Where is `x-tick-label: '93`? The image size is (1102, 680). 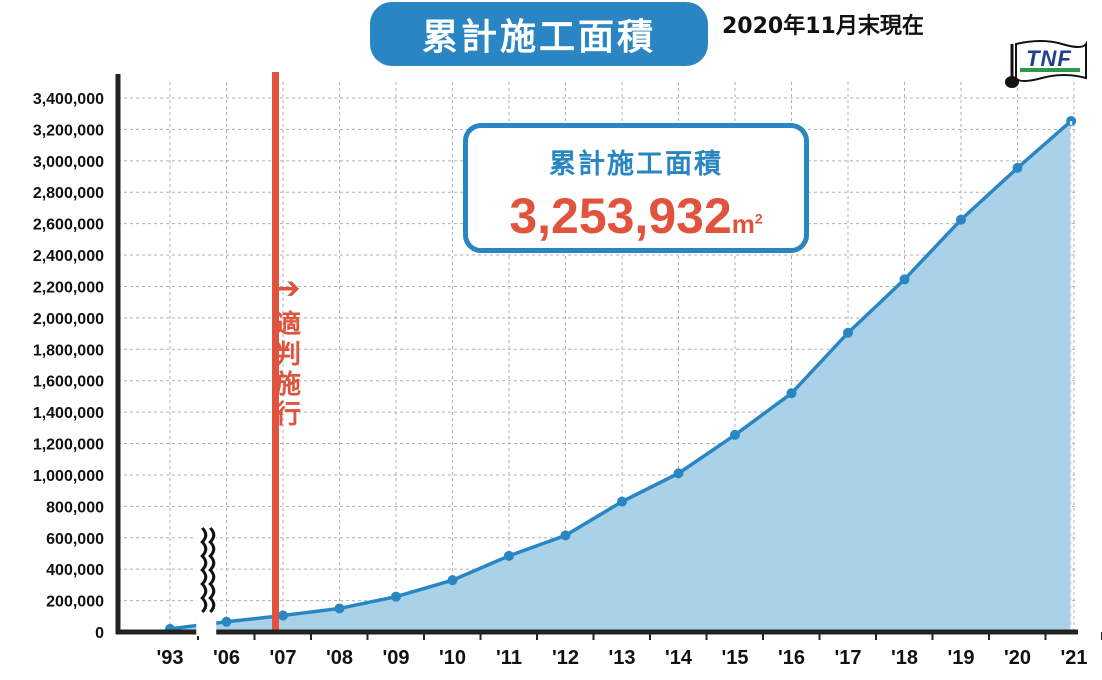
x-tick-label: '93 is located at coordinates (169, 658).